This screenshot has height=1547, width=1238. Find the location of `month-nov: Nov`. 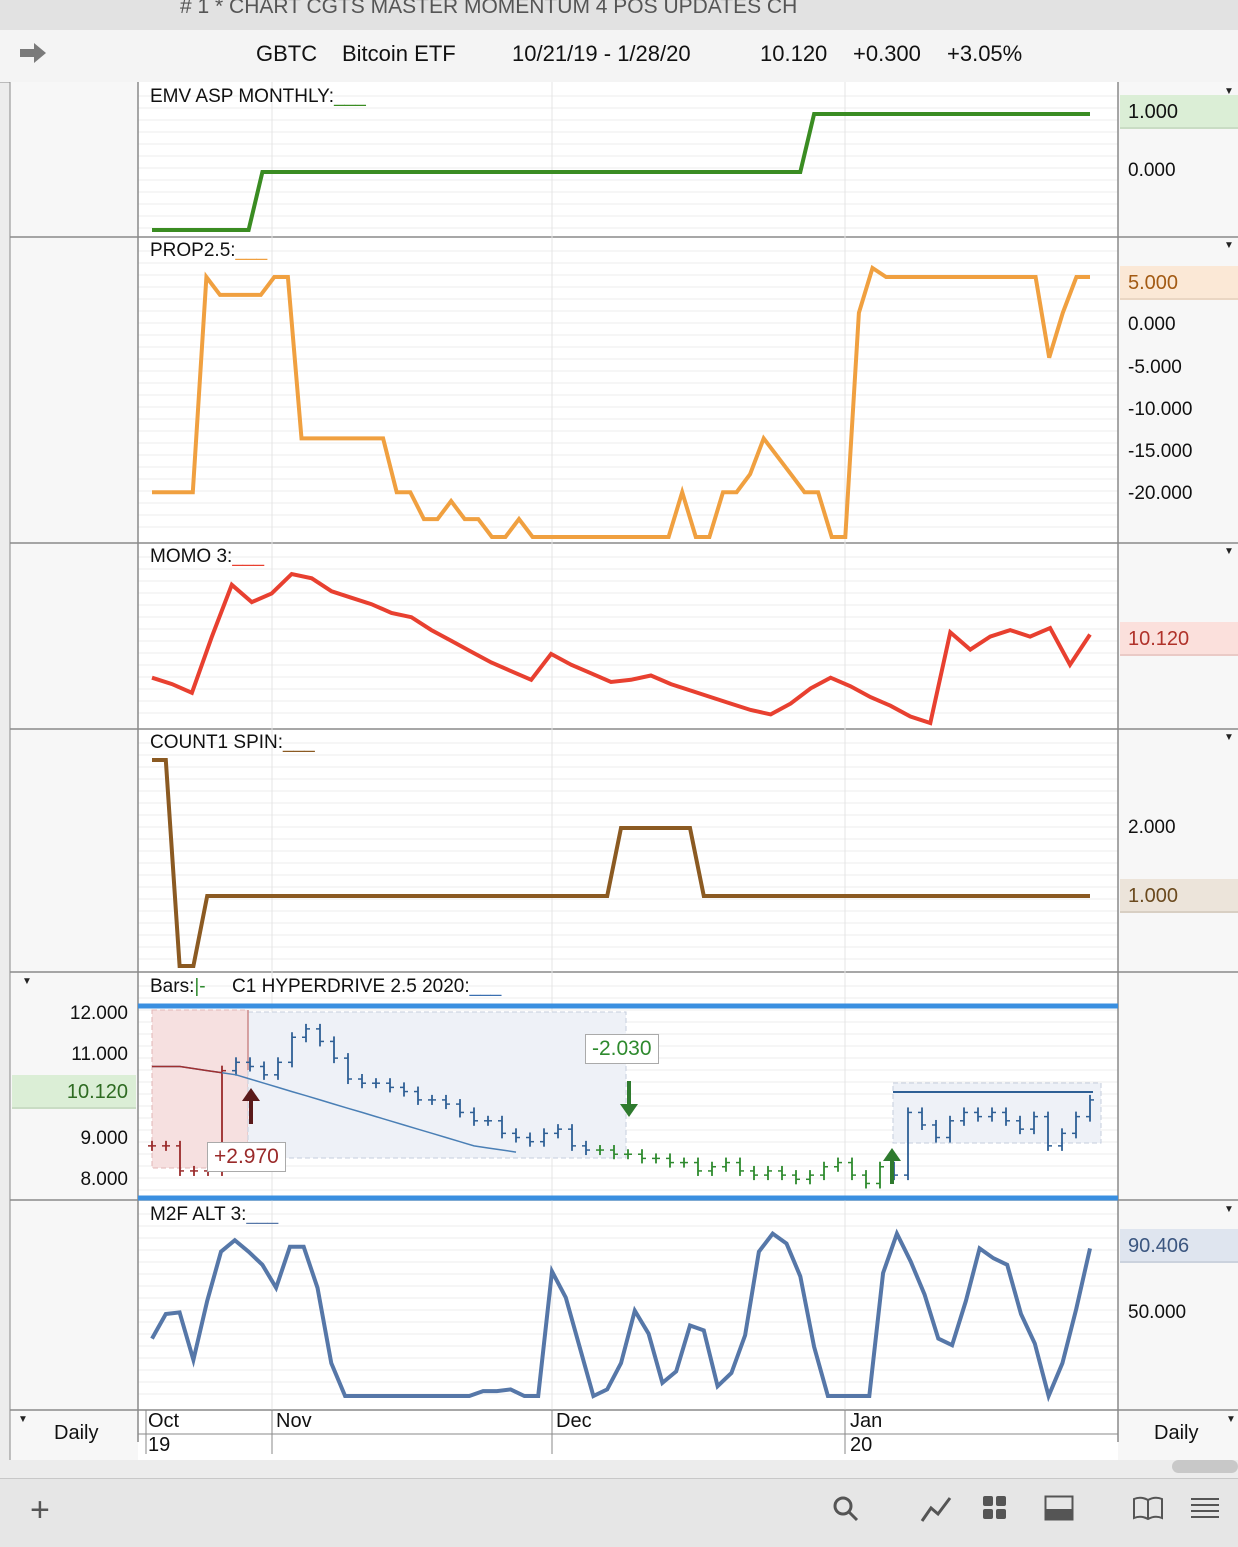

month-nov: Nov is located at coordinates (294, 1421).